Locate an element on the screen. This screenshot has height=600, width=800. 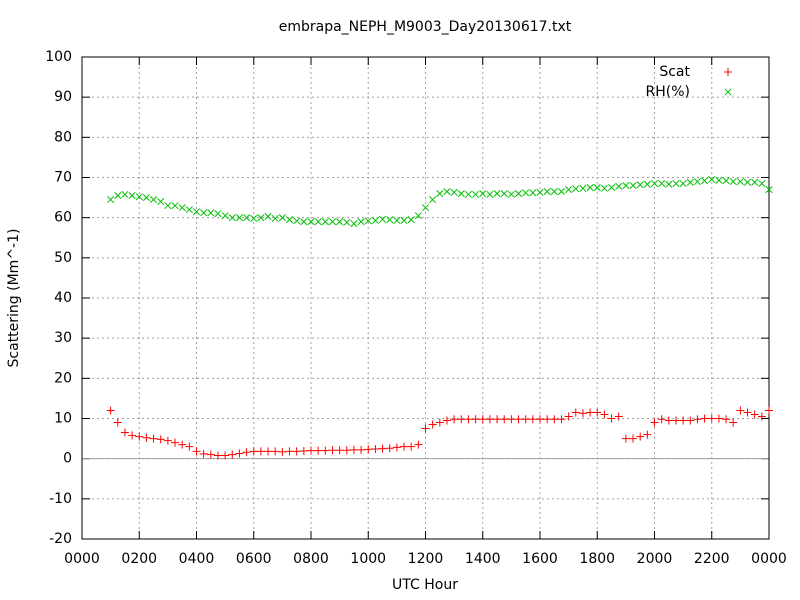
x-tick-label: 1400 is located at coordinates (483, 559).